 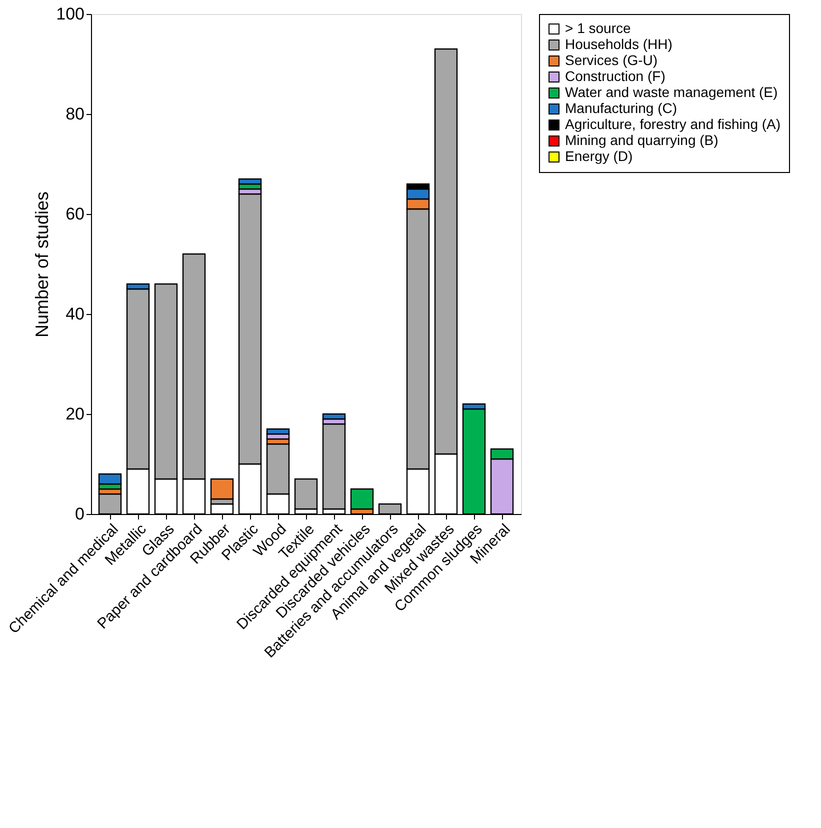 What do you see at coordinates (611, 60) in the screenshot?
I see `legend-label: Services (G-U)` at bounding box center [611, 60].